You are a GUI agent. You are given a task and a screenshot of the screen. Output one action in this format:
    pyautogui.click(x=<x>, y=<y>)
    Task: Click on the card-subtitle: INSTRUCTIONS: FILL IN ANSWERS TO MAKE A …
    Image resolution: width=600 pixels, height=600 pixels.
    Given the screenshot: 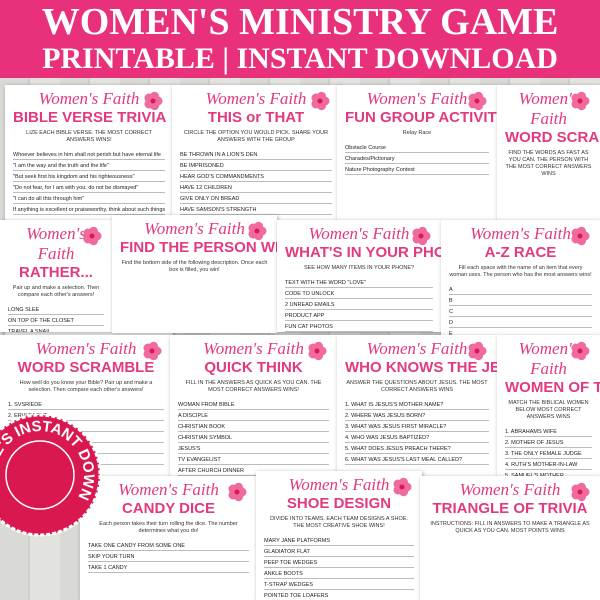 What is the action you would take?
    pyautogui.click(x=510, y=527)
    